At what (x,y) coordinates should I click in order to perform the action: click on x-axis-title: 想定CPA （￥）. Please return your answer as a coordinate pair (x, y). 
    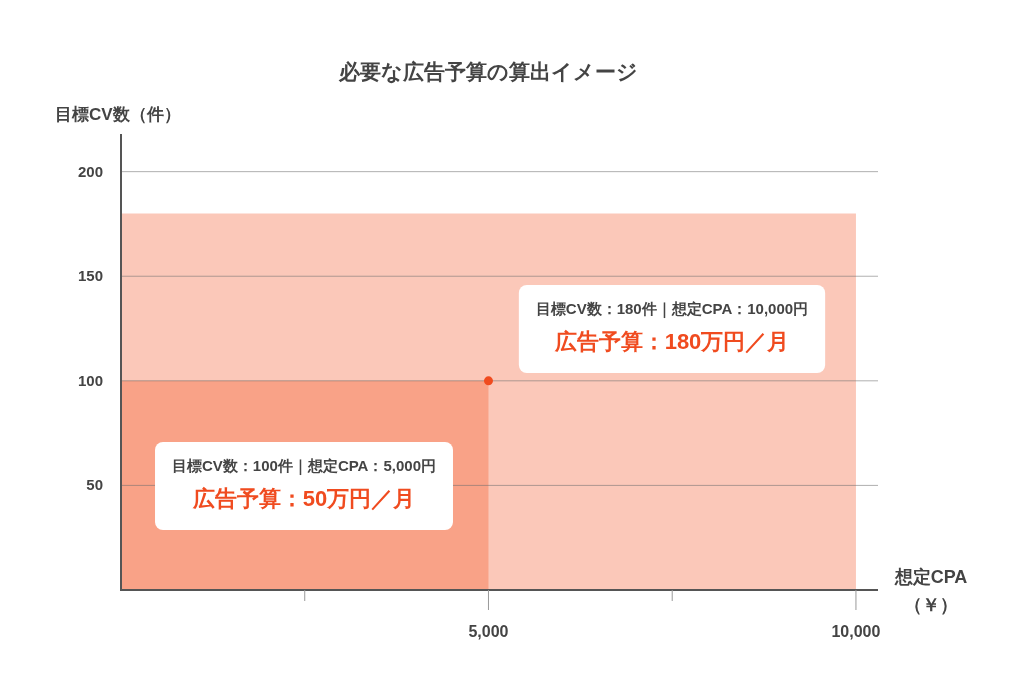
    Looking at the image, I should click on (930, 591).